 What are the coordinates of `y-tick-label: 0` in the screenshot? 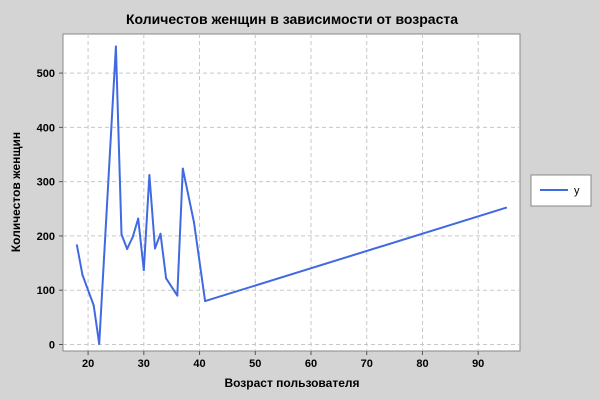 It's located at (52, 345).